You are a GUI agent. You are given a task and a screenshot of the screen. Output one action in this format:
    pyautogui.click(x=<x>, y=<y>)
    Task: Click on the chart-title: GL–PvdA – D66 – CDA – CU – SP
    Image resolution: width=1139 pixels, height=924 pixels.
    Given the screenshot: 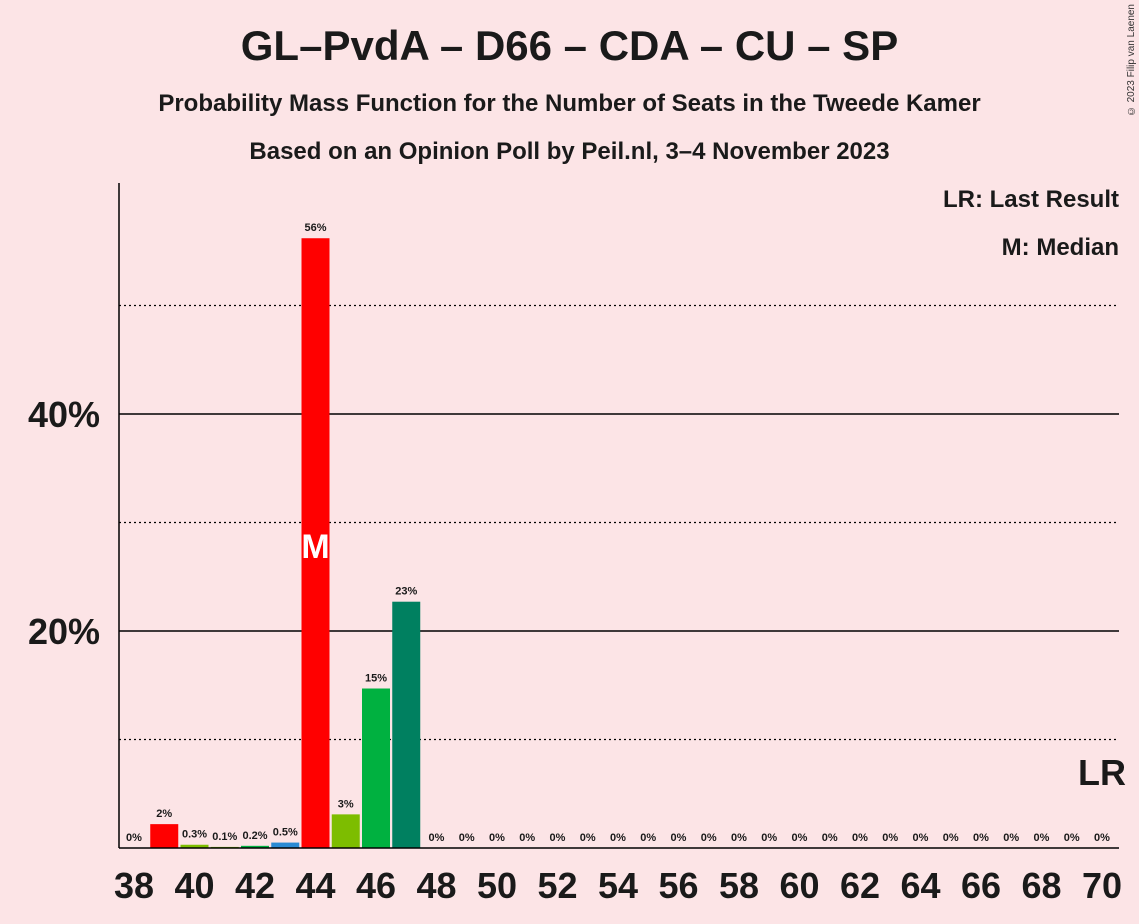 What is the action you would take?
    pyautogui.click(x=569, y=45)
    